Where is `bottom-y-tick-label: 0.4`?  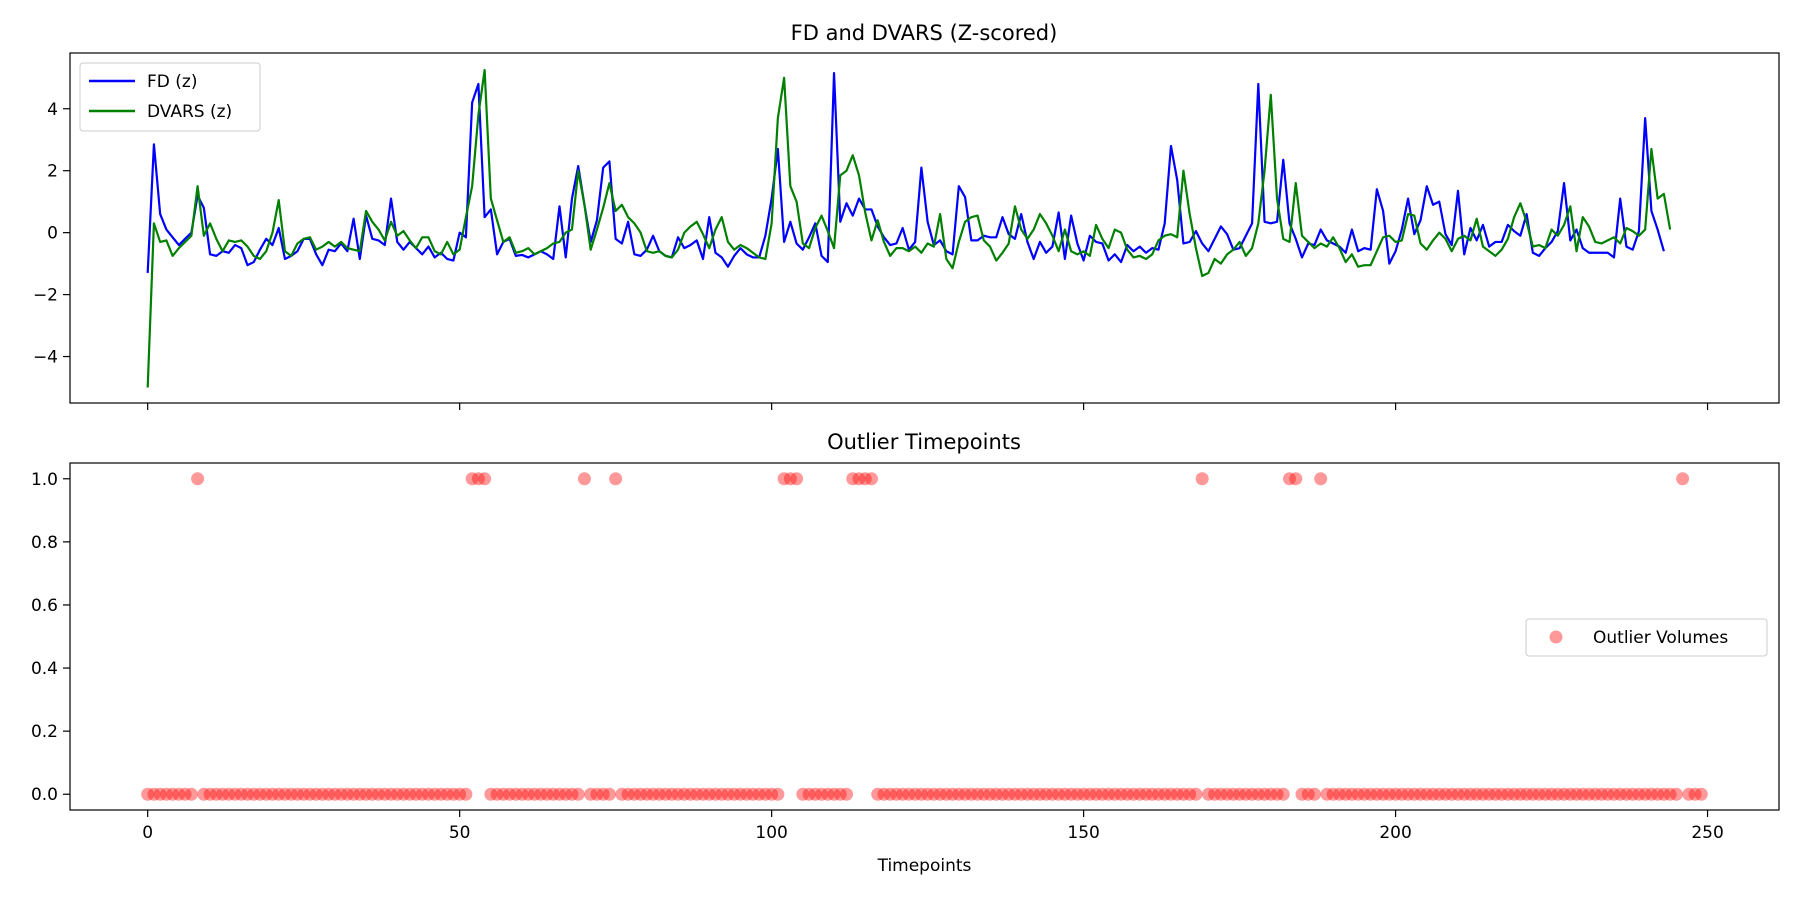 bottom-y-tick-label: 0.4 is located at coordinates (44, 669).